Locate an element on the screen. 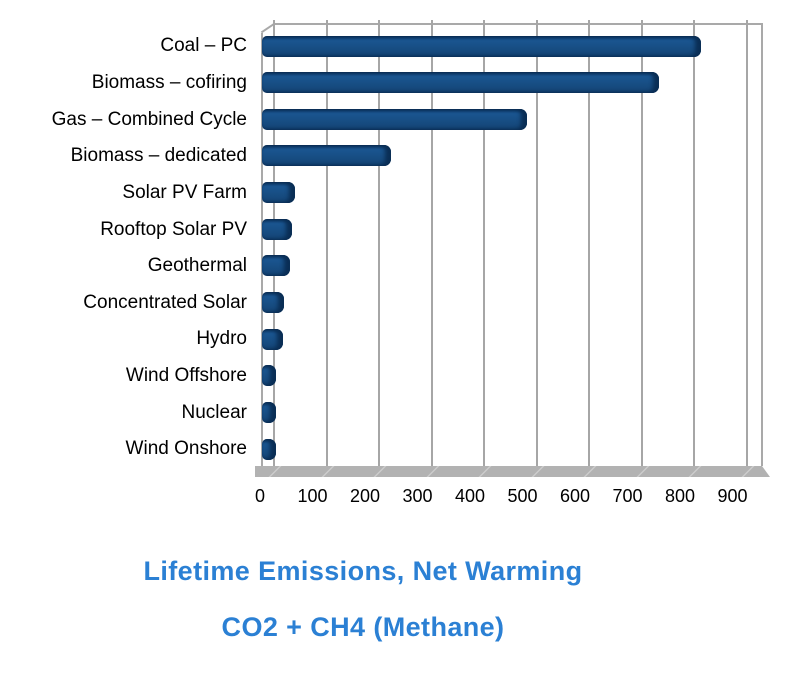 This screenshot has height=681, width=800. bar-row: Concentrated Solar is located at coordinates (381, 302).